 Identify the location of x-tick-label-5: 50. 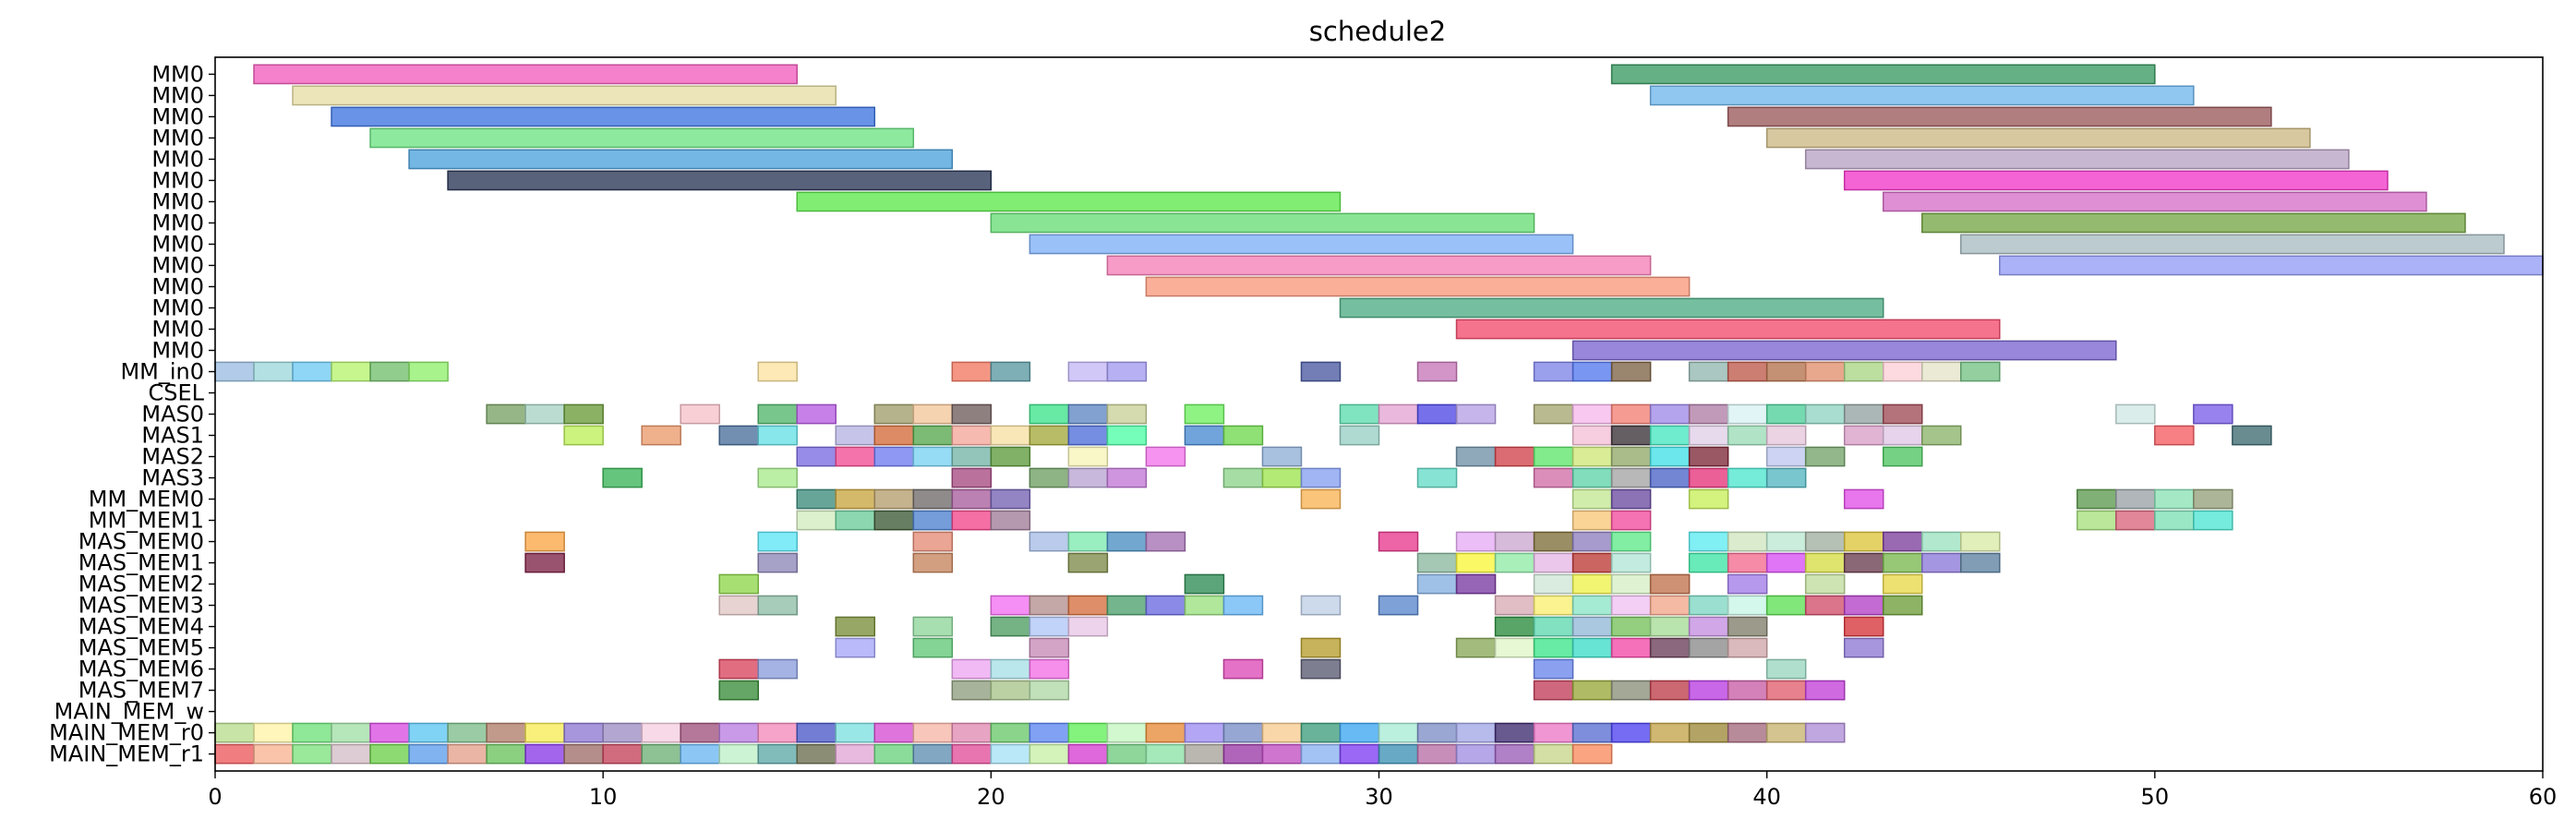
(2155, 797).